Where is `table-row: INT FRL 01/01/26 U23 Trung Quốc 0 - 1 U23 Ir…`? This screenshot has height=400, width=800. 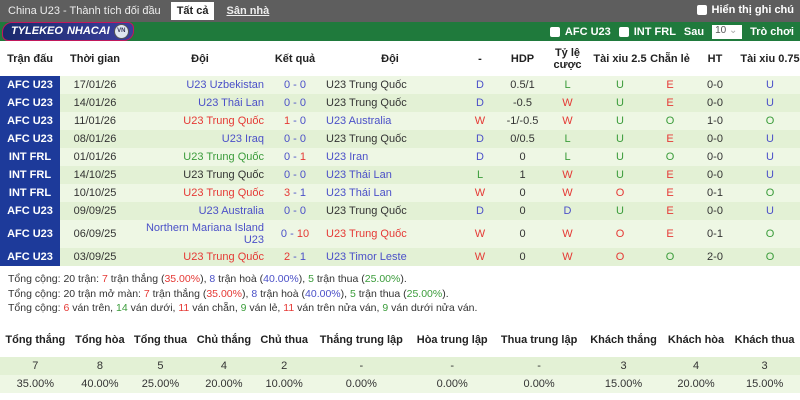 table-row: INT FRL 01/01/26 U23 Trung Quốc 0 - 1 U23 Ir… is located at coordinates (400, 157).